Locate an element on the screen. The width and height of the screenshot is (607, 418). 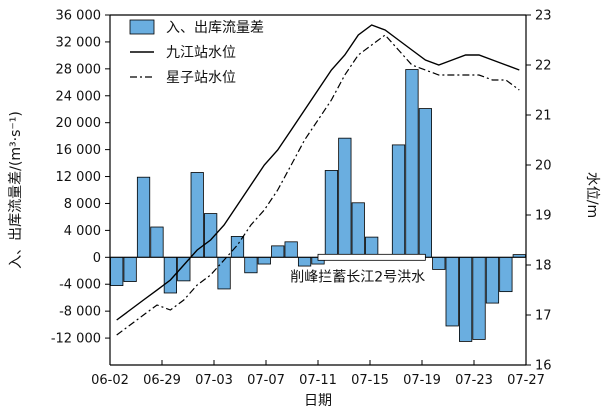
left-tick-label: -8 000 is located at coordinates (80, 312).